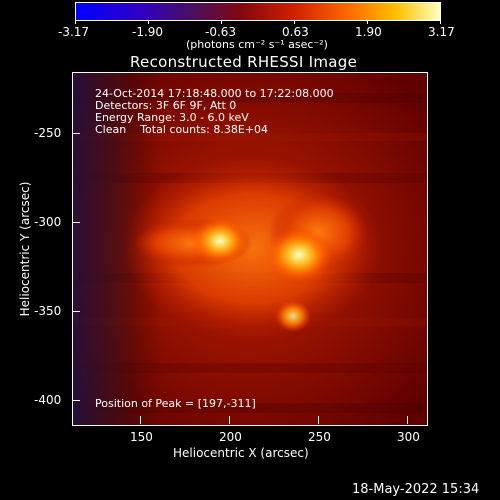  I want to click on y-tickmarks, so click(77, 248).